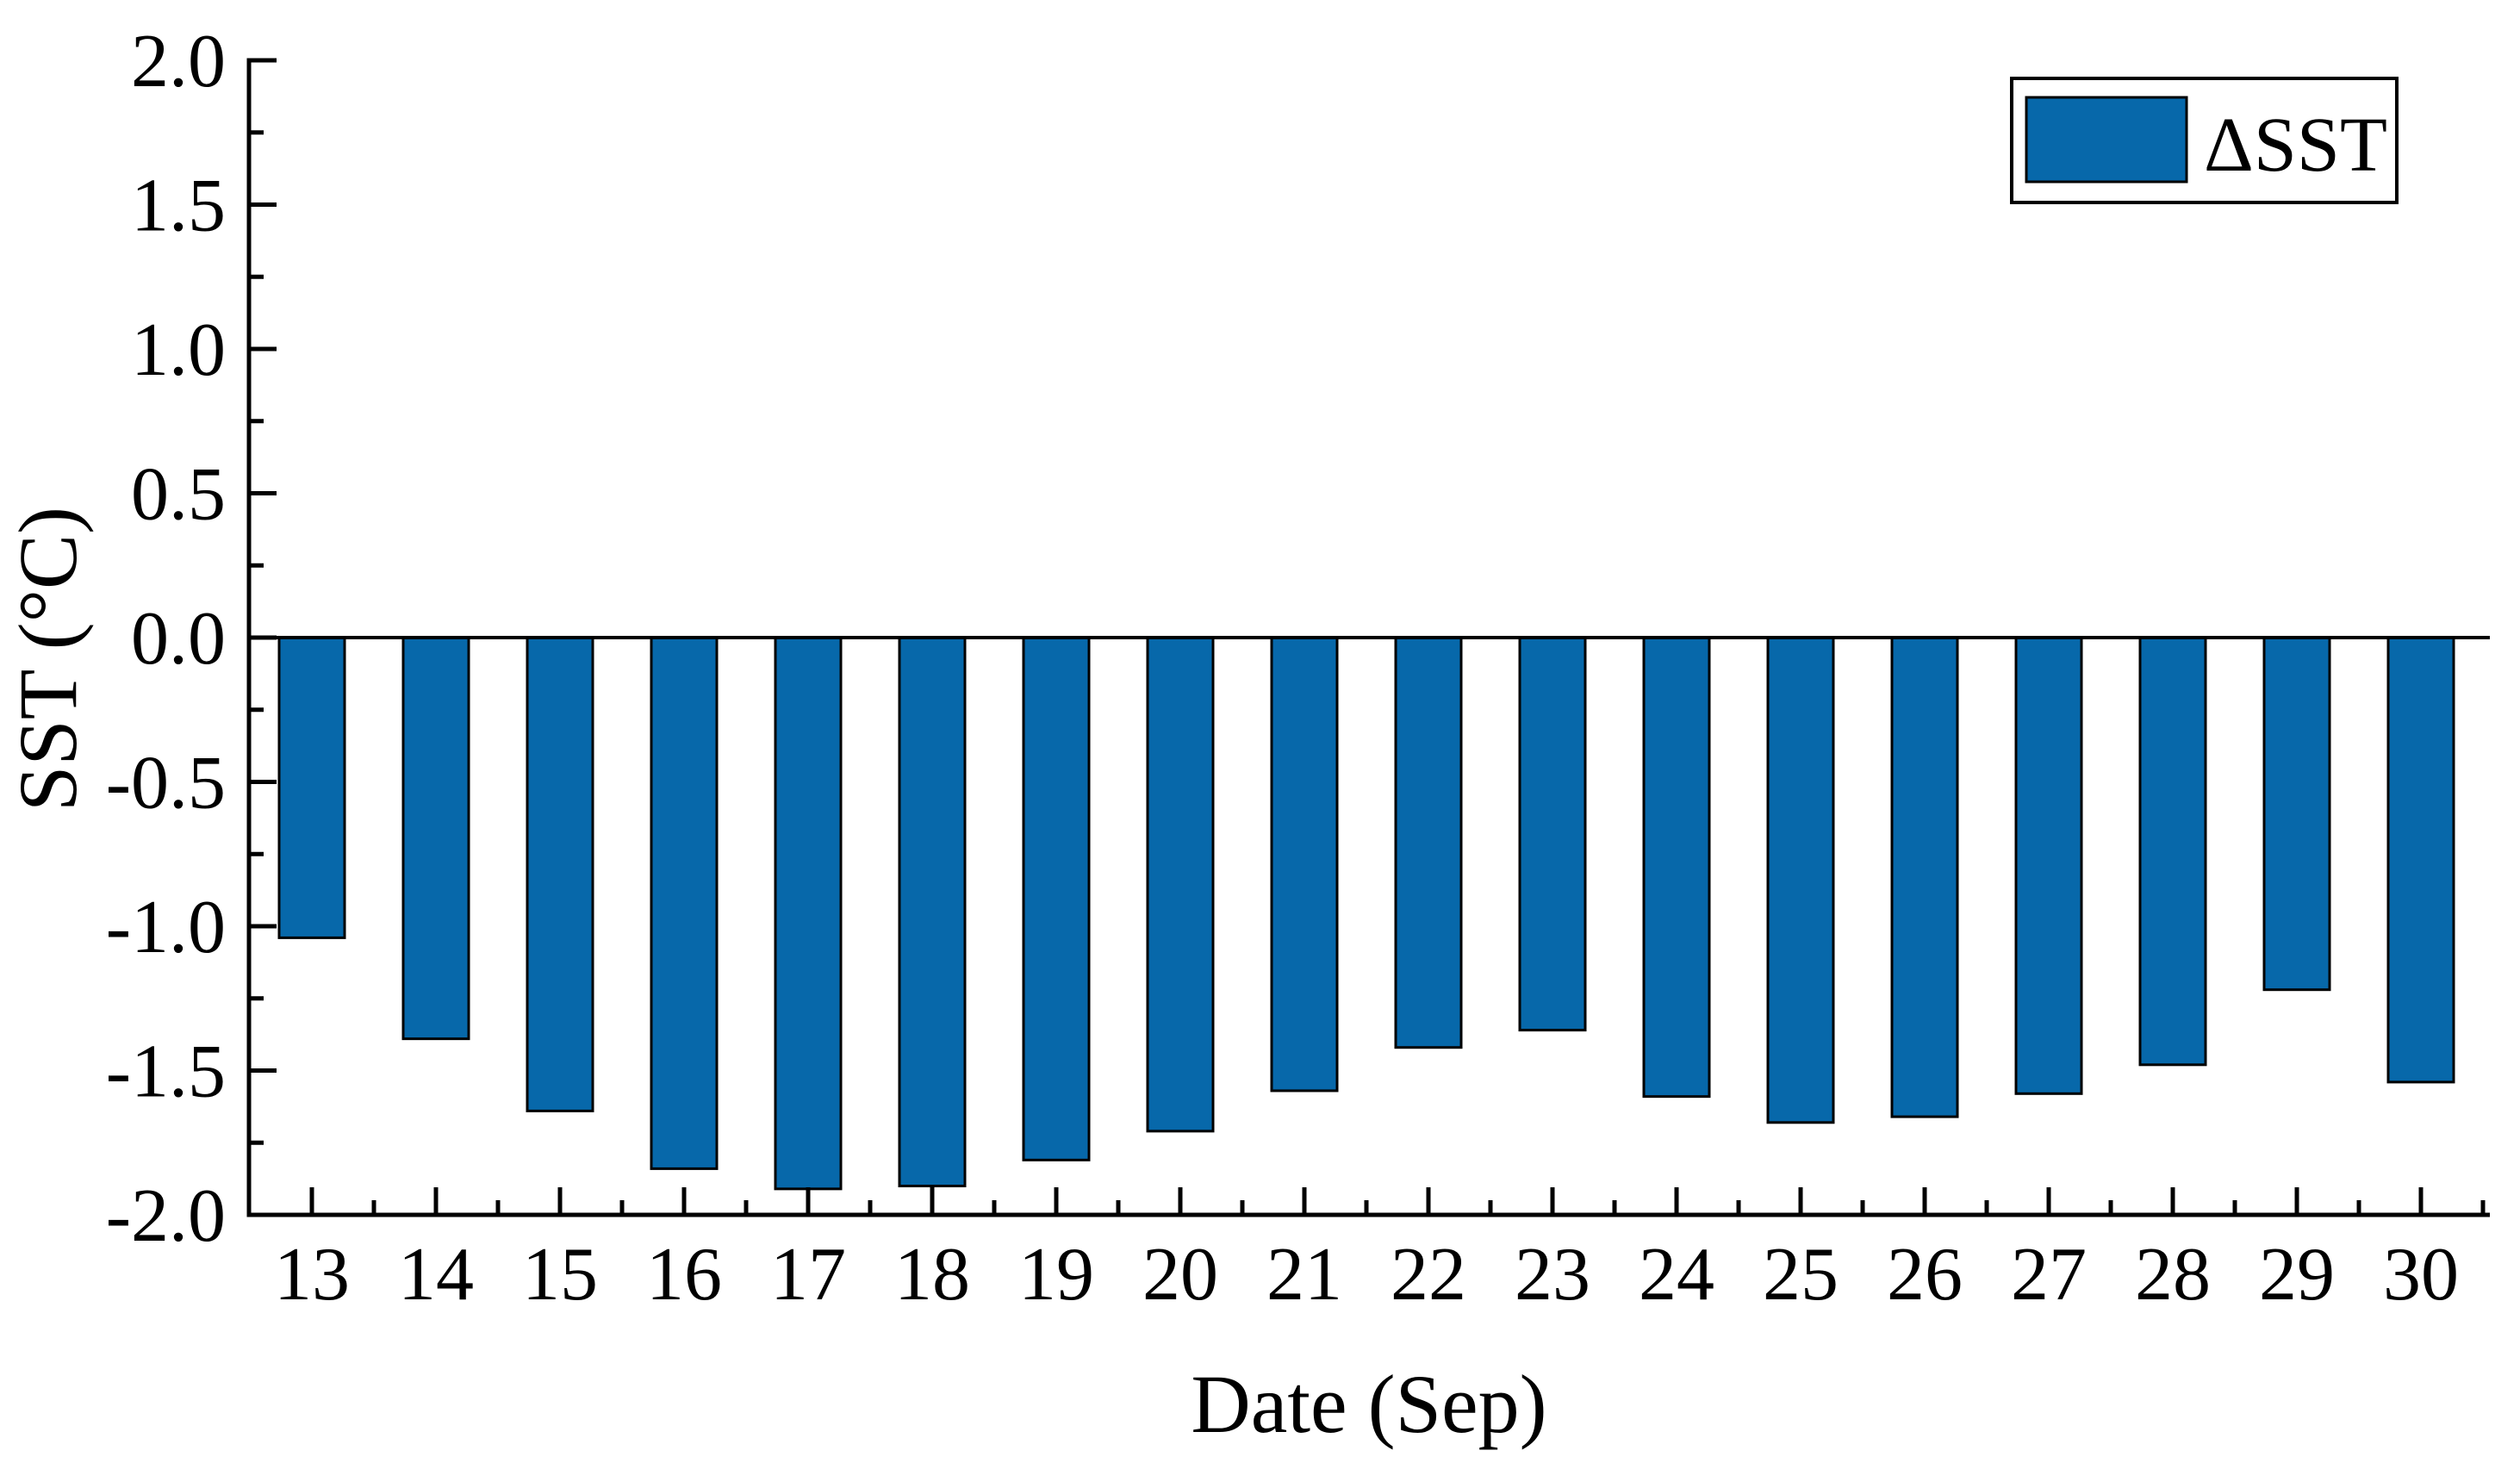 This screenshot has height=1463, width=2520. I want to click on y-axis-tick-label: 0.0, so click(179, 639).